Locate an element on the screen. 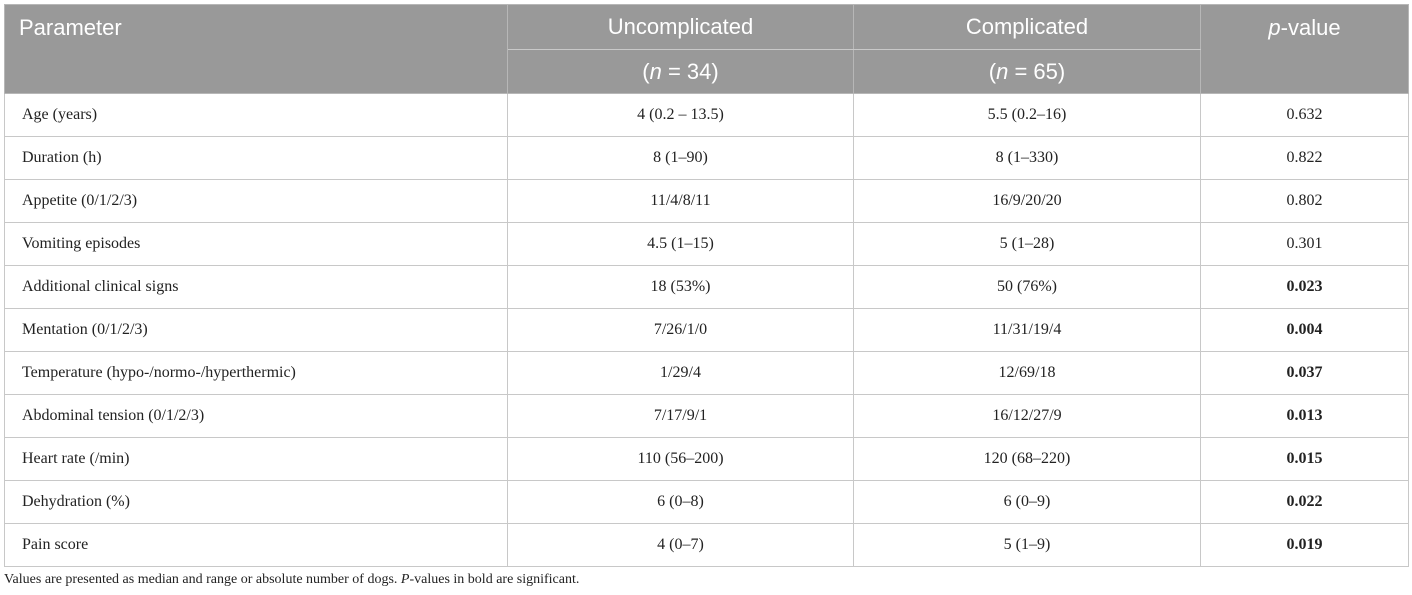 Image resolution: width=1412 pixels, height=595 pixels. table-row: Dehydration (%) 6 (0–8) 6 (0–9) 0.022 is located at coordinates (706, 502).